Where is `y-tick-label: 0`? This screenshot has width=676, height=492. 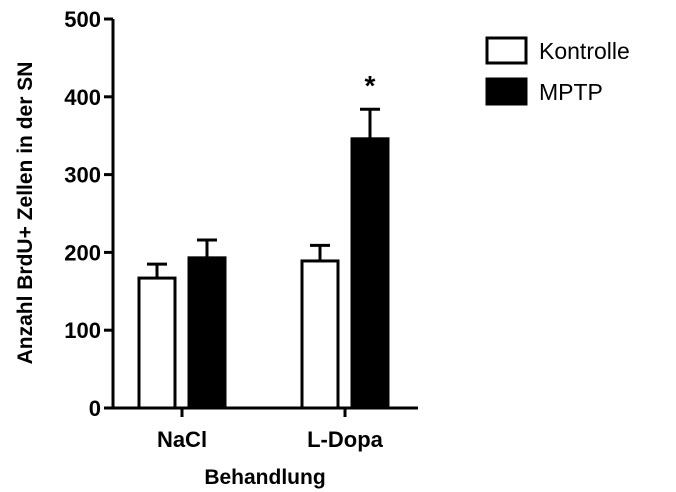 y-tick-label: 0 is located at coordinates (95, 408).